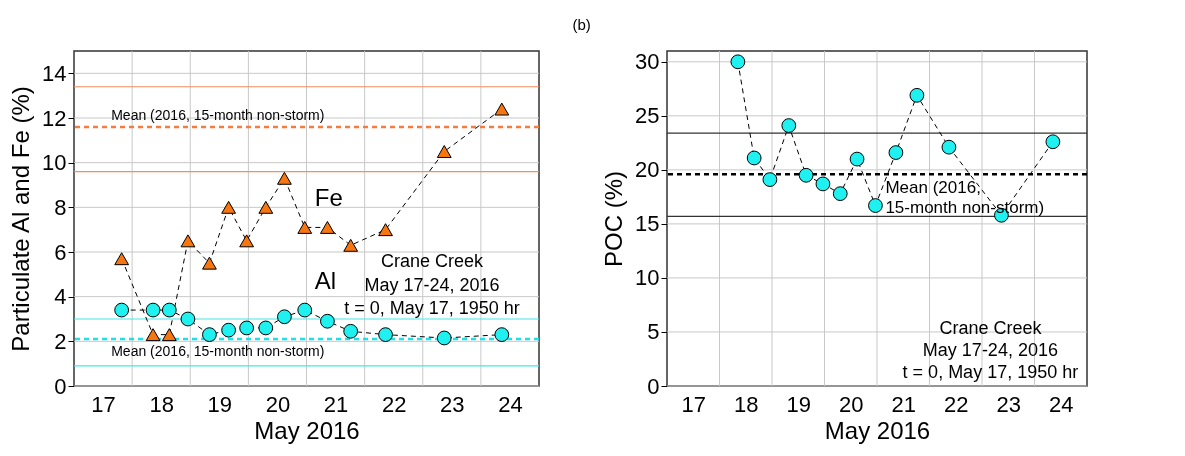 This screenshot has height=456, width=1185. What do you see at coordinates (328, 198) in the screenshot?
I see `series-label: Fe` at bounding box center [328, 198].